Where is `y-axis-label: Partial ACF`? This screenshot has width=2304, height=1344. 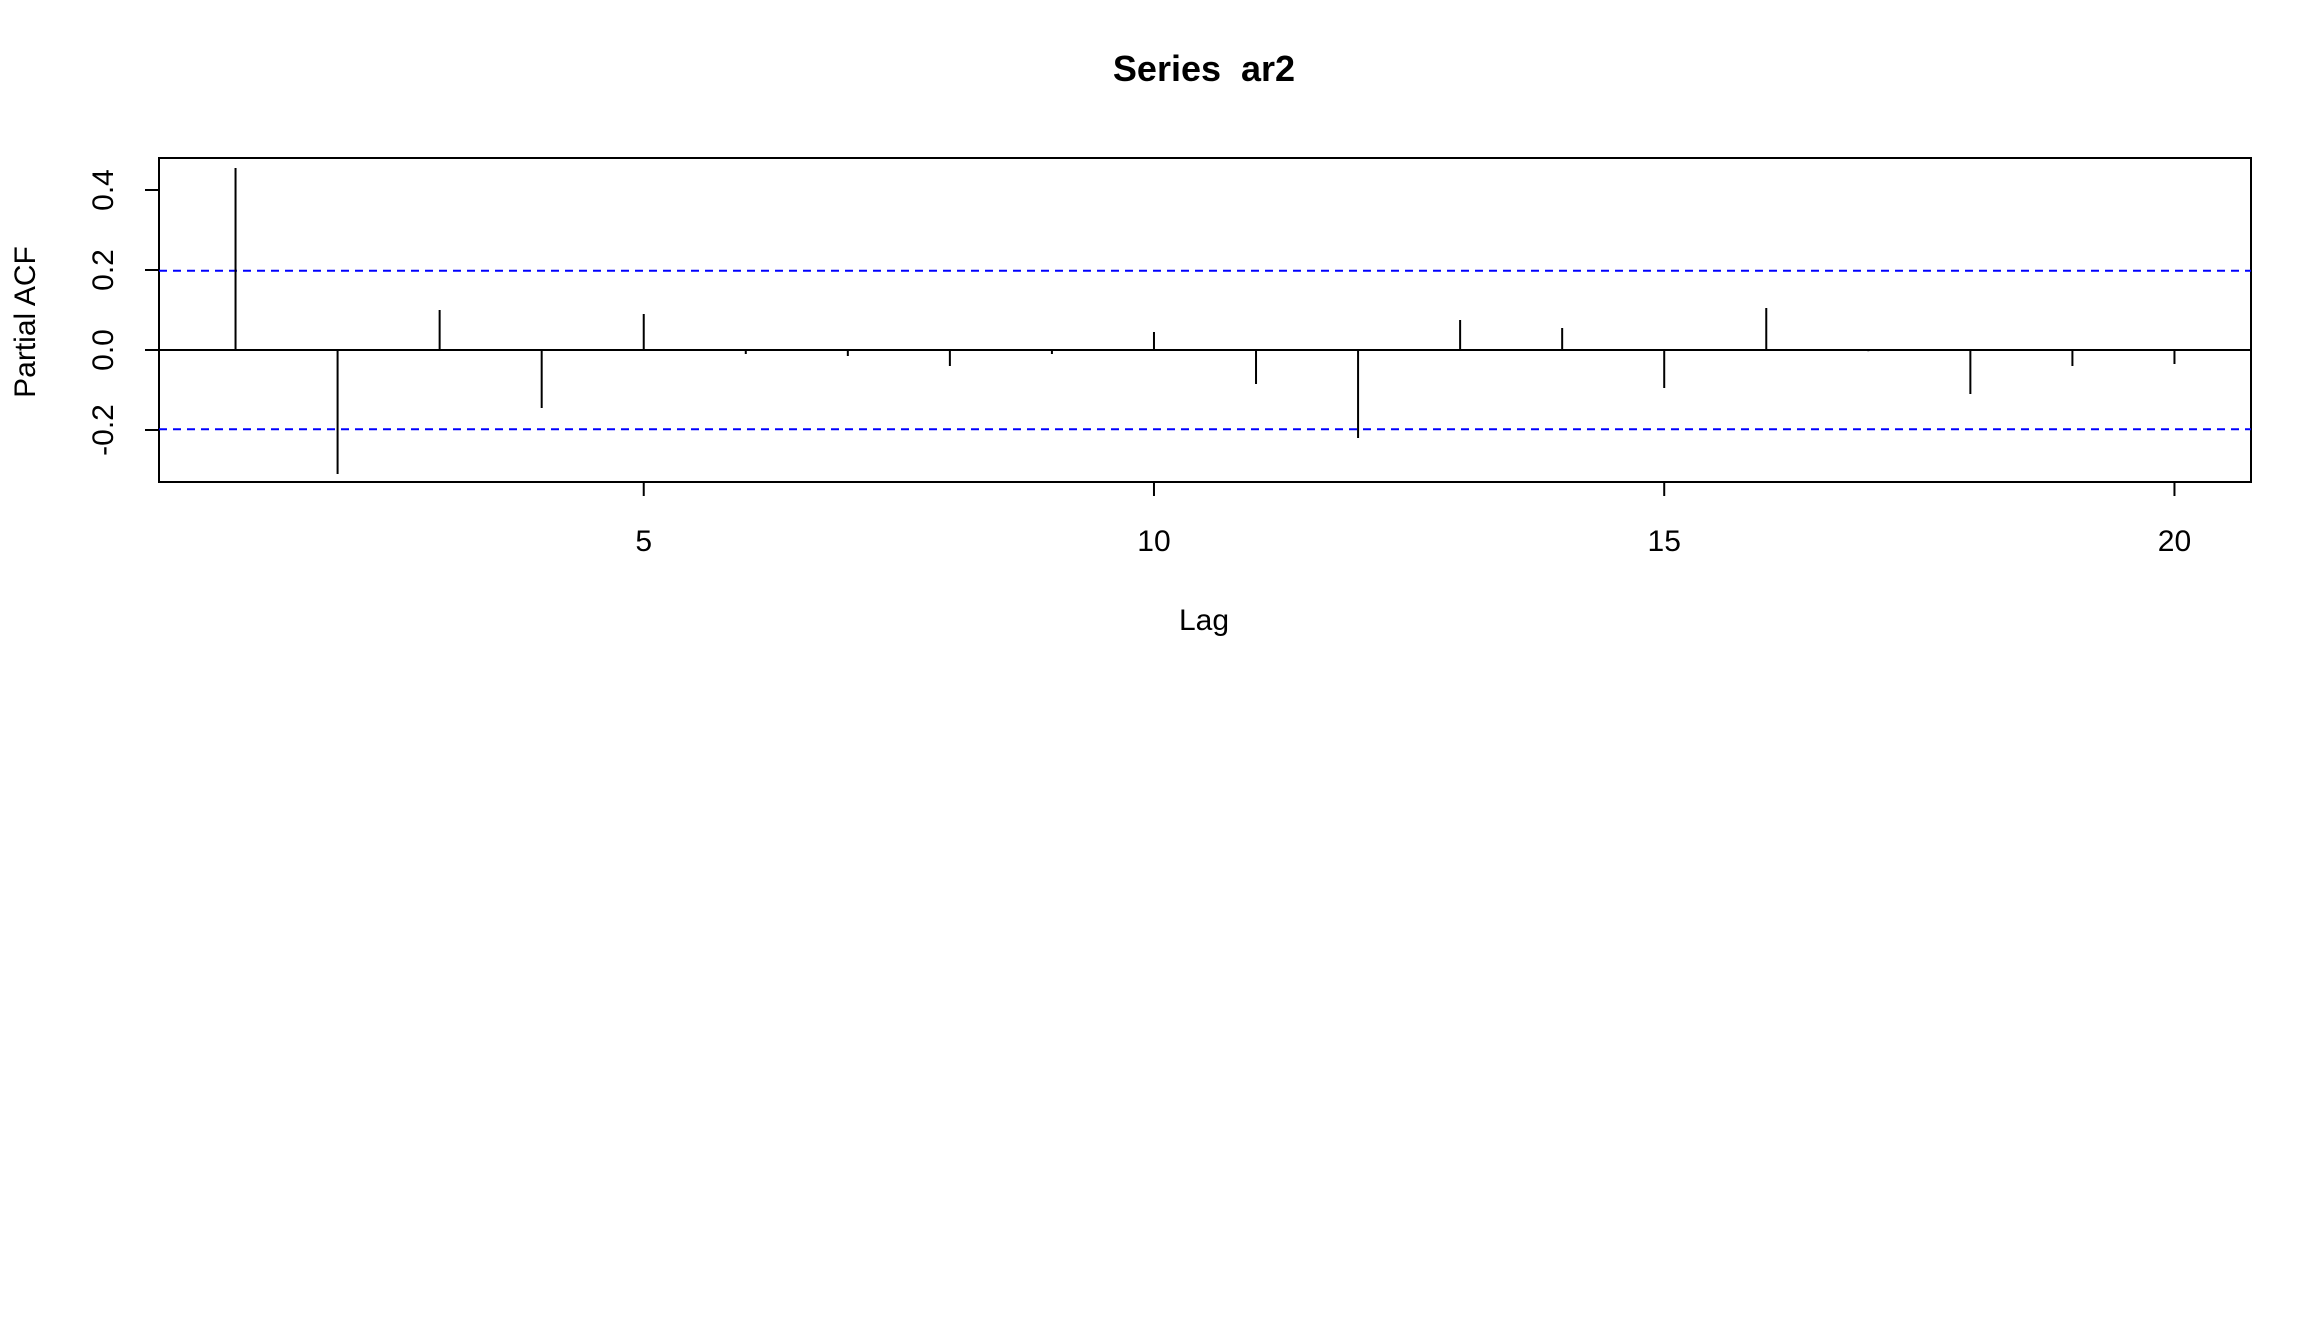
y-axis-label: Partial ACF is located at coordinates (25, 322).